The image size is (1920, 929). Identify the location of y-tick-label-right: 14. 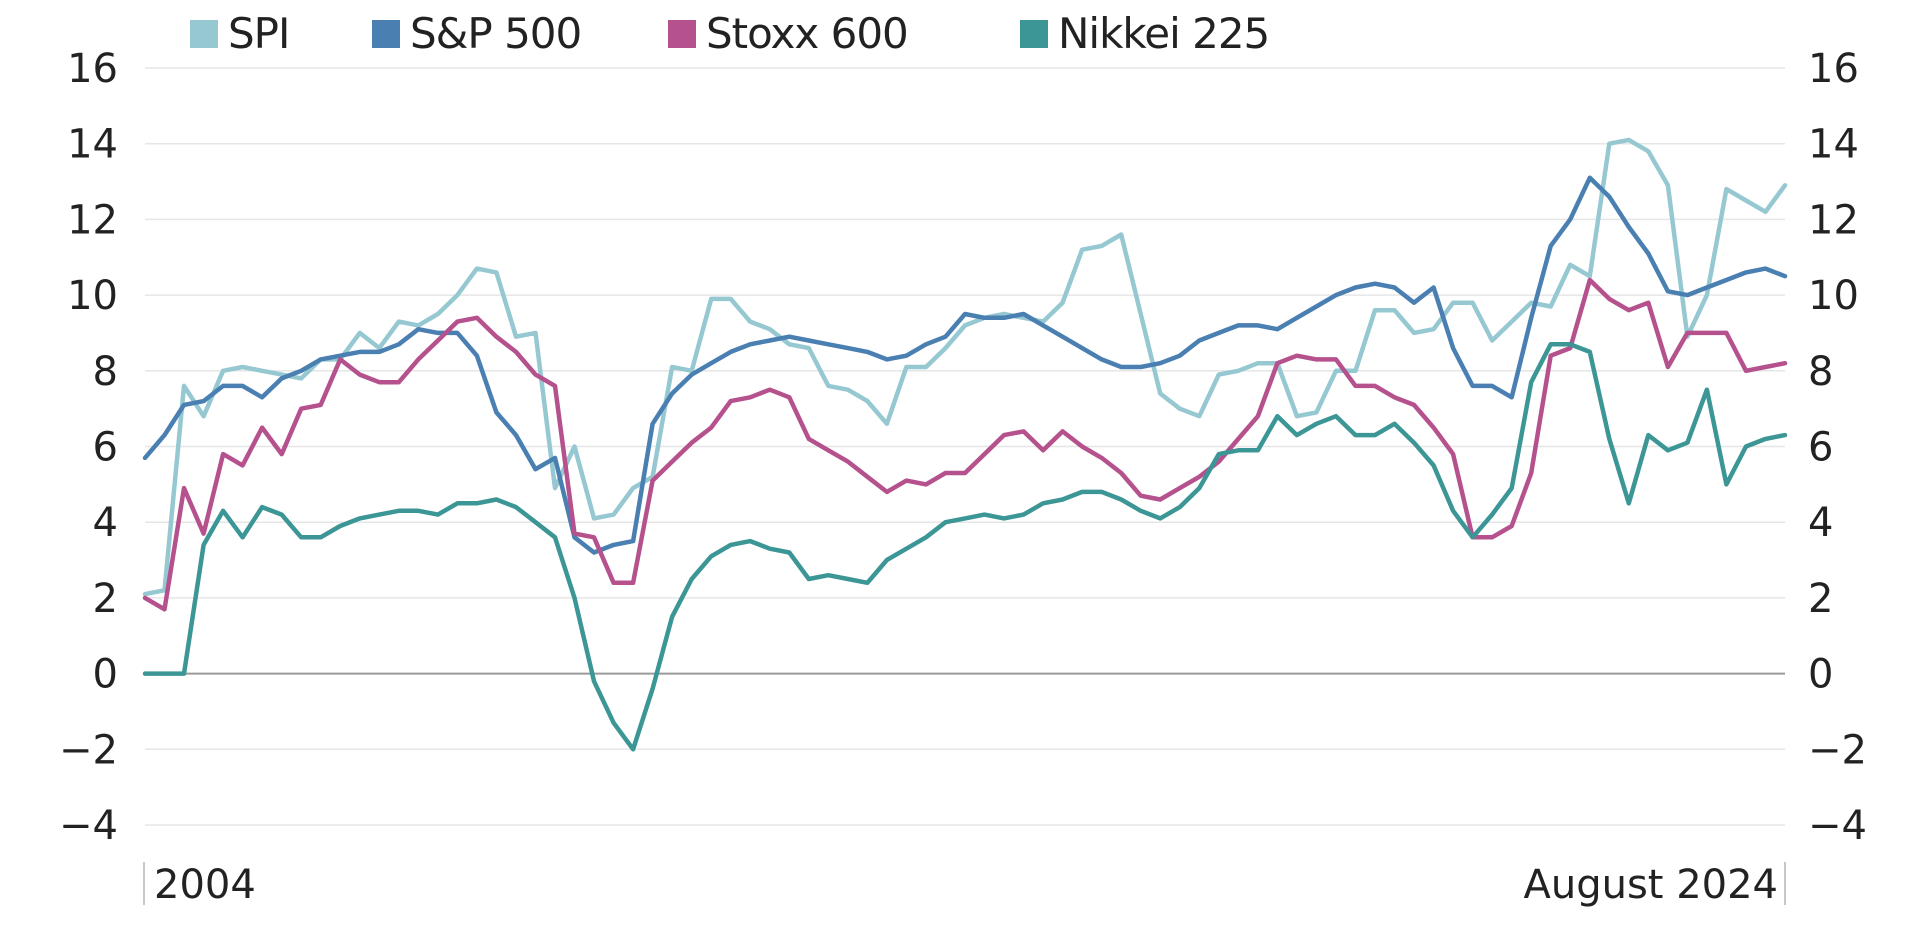
(1833, 145).